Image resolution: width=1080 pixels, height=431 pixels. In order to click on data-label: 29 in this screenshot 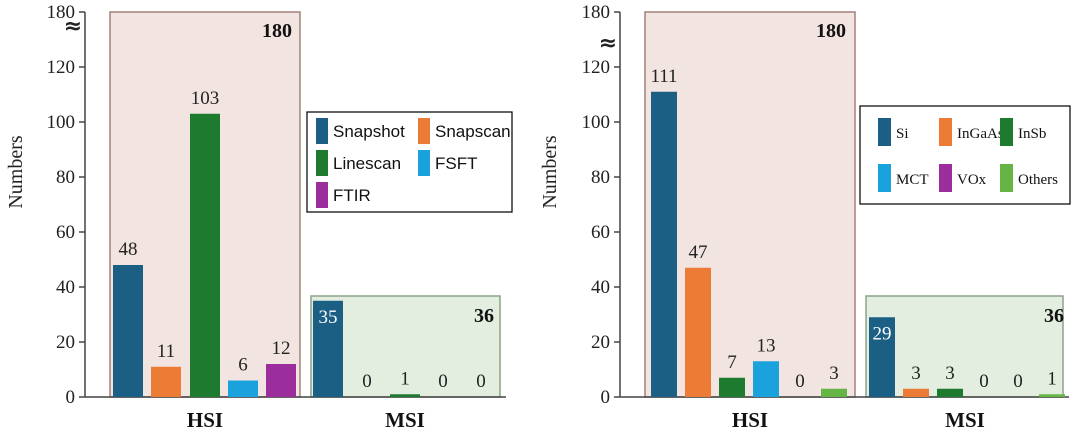, I will do `click(882, 333)`.